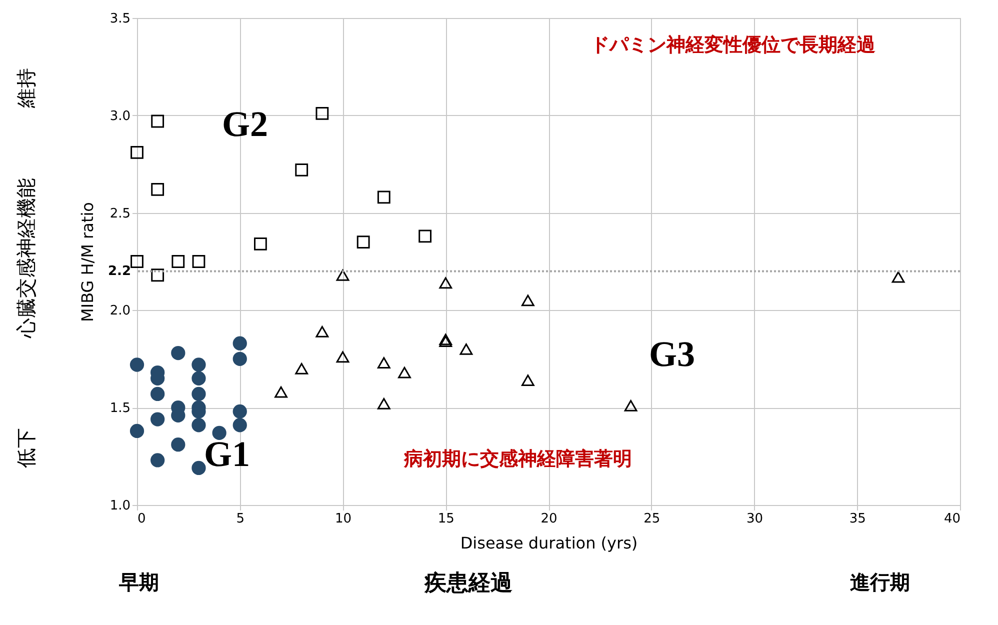 The width and height of the screenshot is (998, 625). What do you see at coordinates (26, 88) in the screenshot?
I see `text: 維持` at bounding box center [26, 88].